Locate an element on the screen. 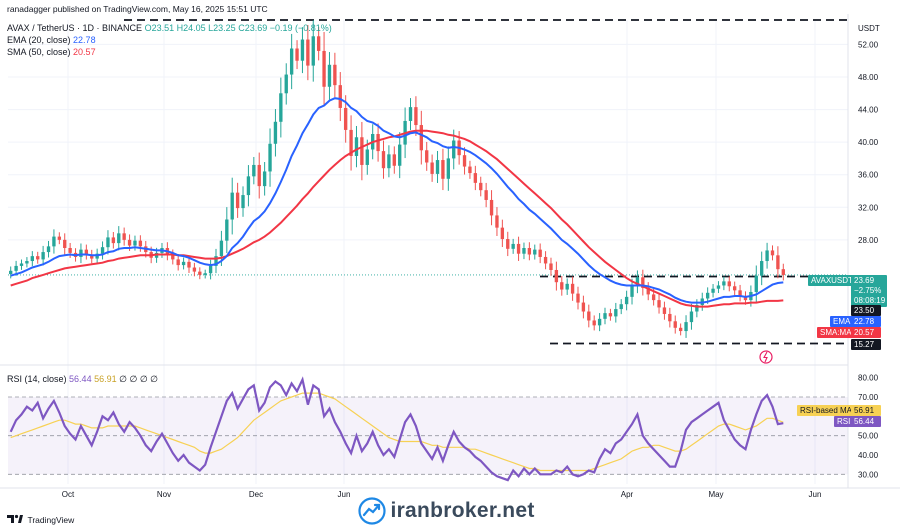  rsi-tick-label: 40.00 is located at coordinates (868, 455).